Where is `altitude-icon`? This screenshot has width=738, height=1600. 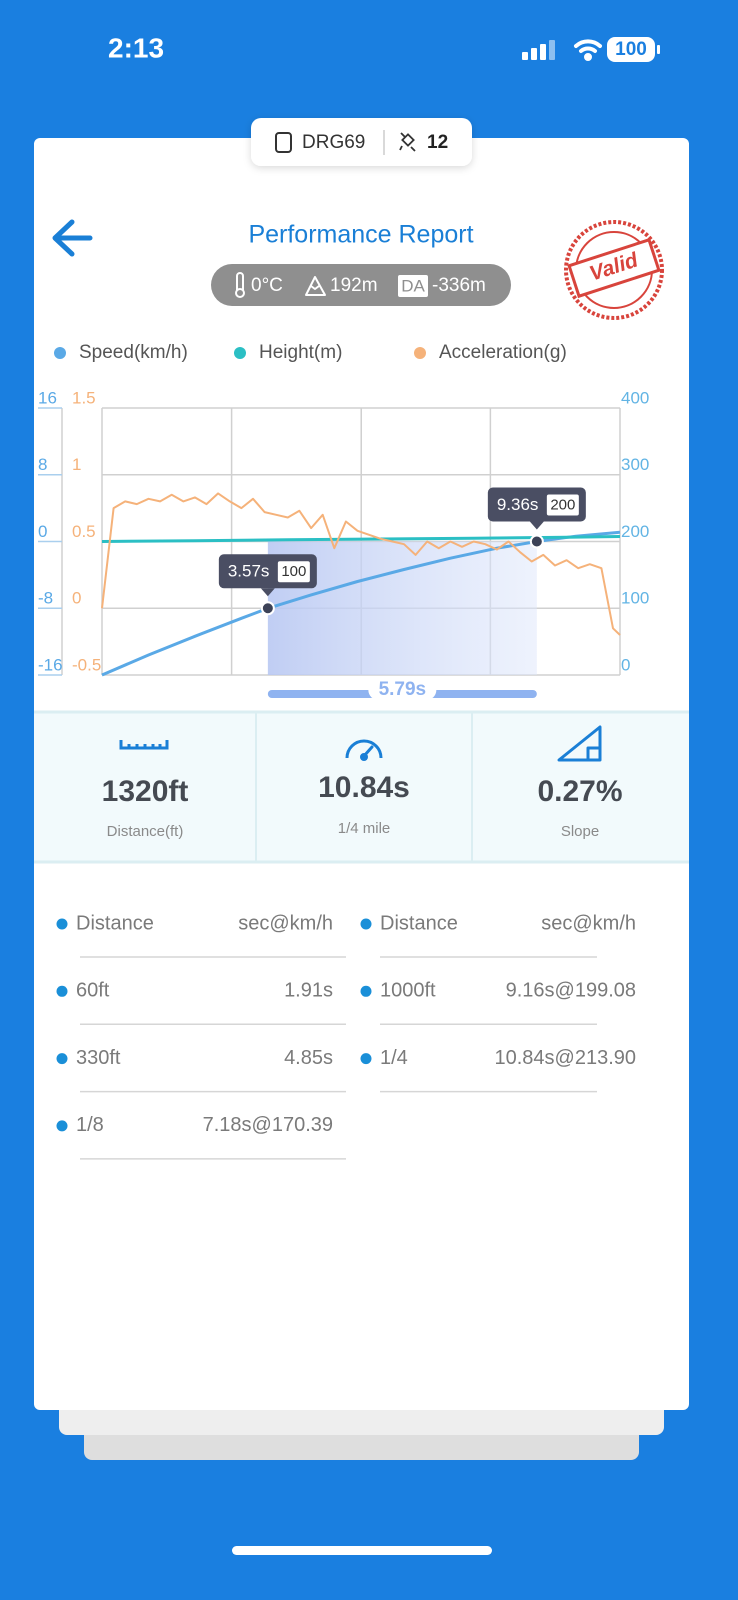
altitude-icon is located at coordinates (315, 286).